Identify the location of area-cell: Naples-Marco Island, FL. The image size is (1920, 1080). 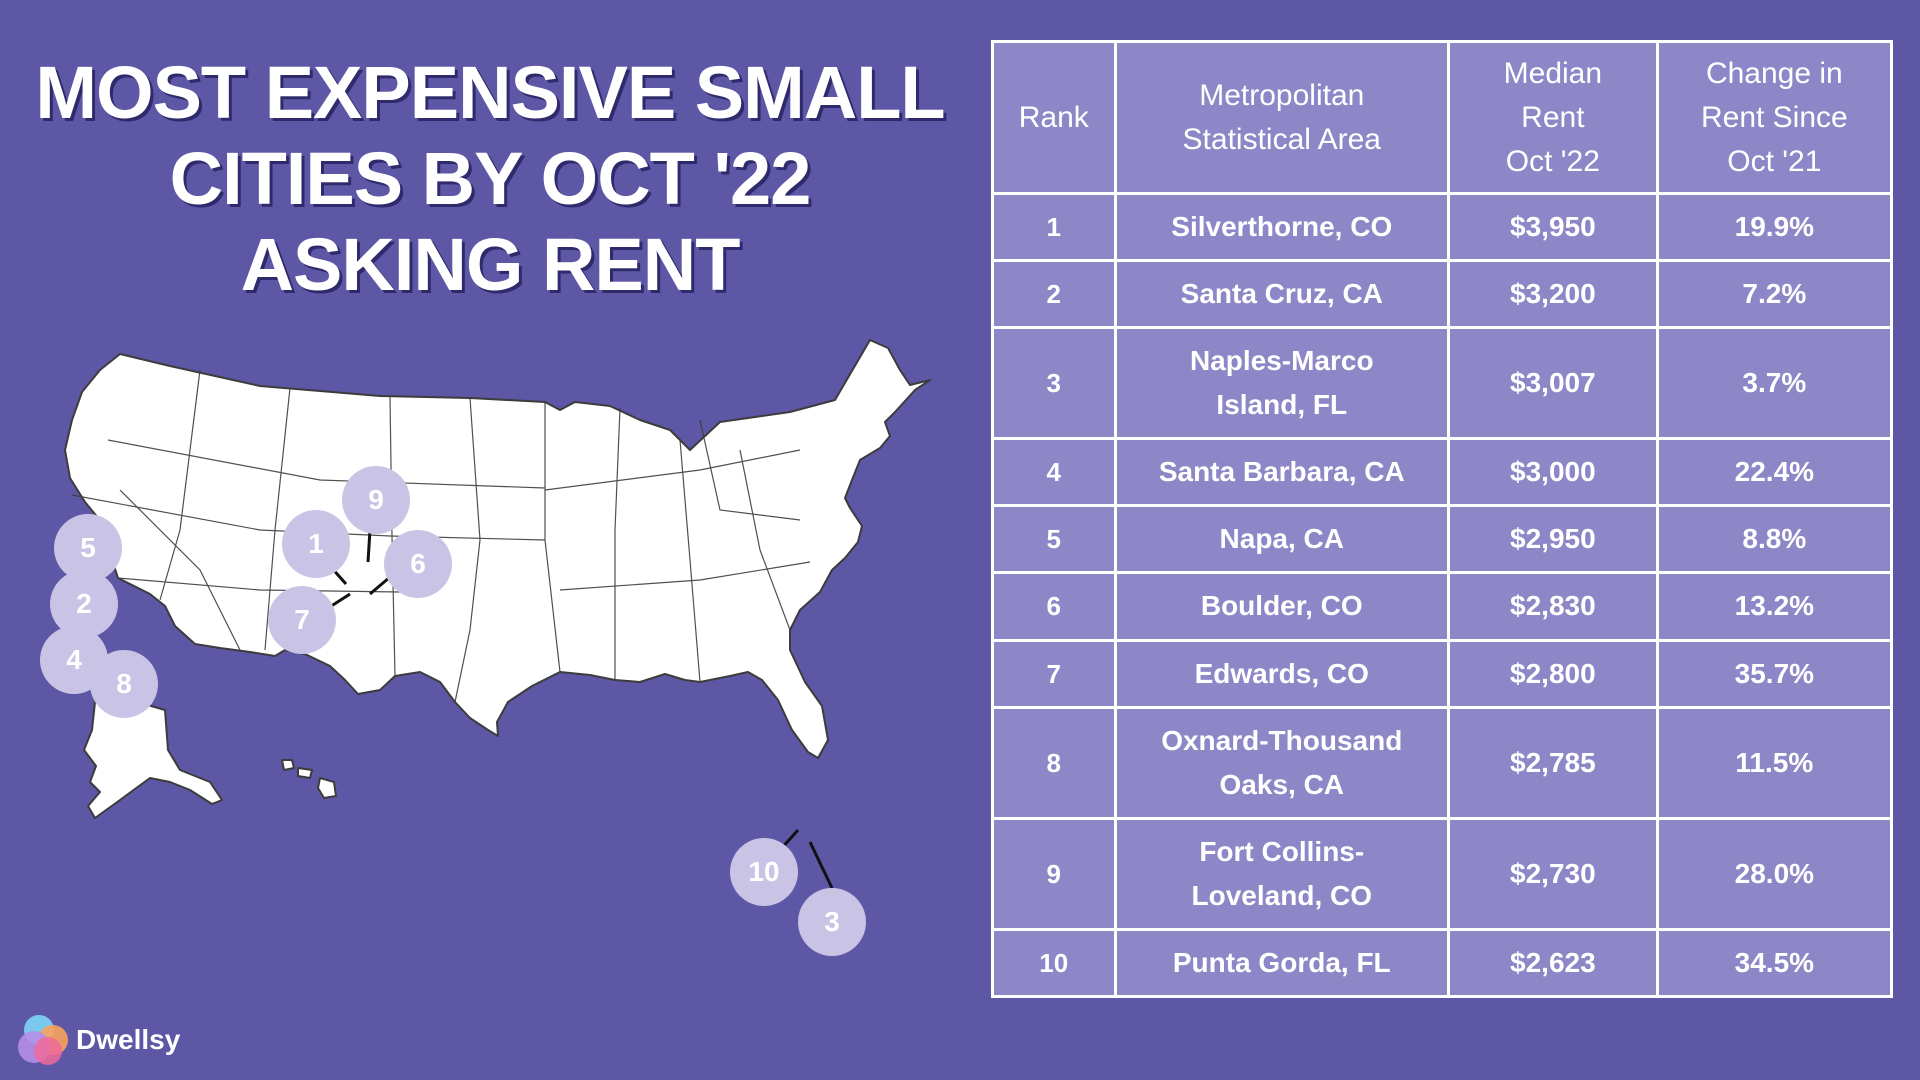
(1282, 383).